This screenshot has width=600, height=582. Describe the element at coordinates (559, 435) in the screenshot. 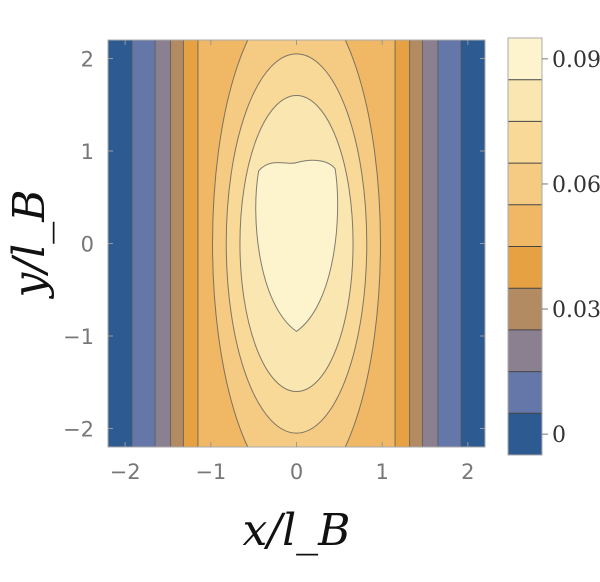

I see `colorbar-tick-label: 0` at that location.